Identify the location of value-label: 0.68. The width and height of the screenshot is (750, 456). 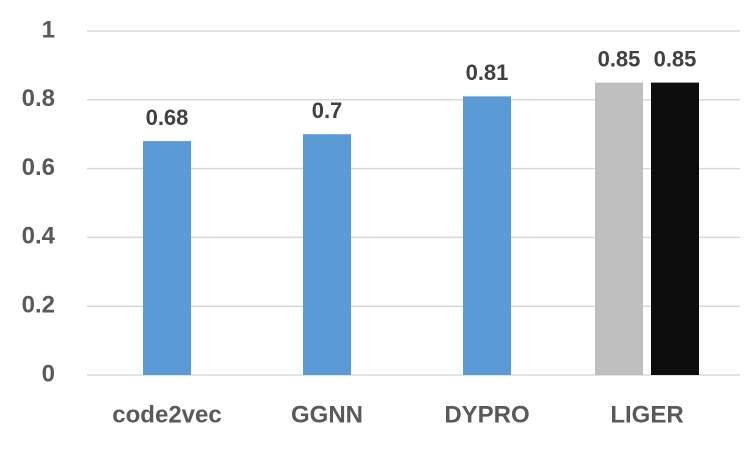
(167, 117).